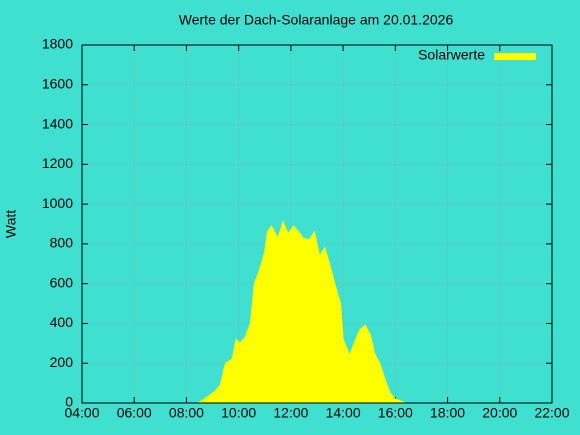 This screenshot has width=580, height=435. What do you see at coordinates (134, 413) in the screenshot?
I see `x-tick-label: 06:00` at bounding box center [134, 413].